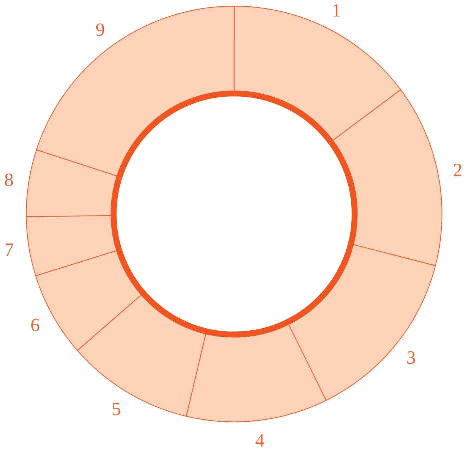 The image size is (467, 451). What do you see at coordinates (260, 440) in the screenshot?
I see `slice-label: 4` at bounding box center [260, 440].